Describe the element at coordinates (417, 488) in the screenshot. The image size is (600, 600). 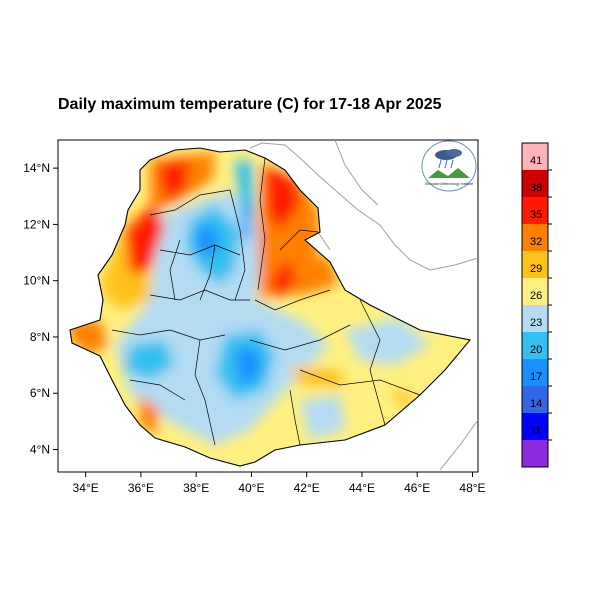
I see `lon-tick-label: 46°E` at that location.